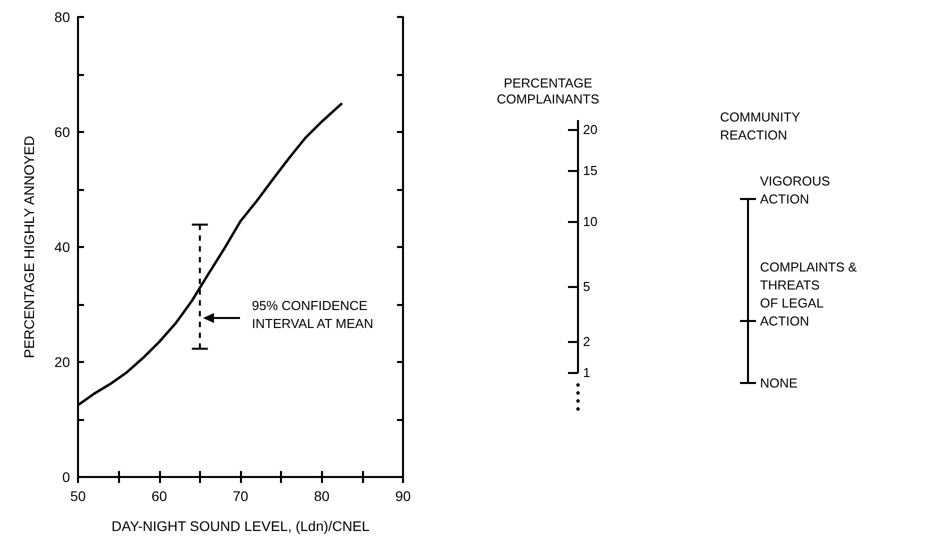  Describe the element at coordinates (403, 496) in the screenshot. I see `x-tick-label: 90` at that location.